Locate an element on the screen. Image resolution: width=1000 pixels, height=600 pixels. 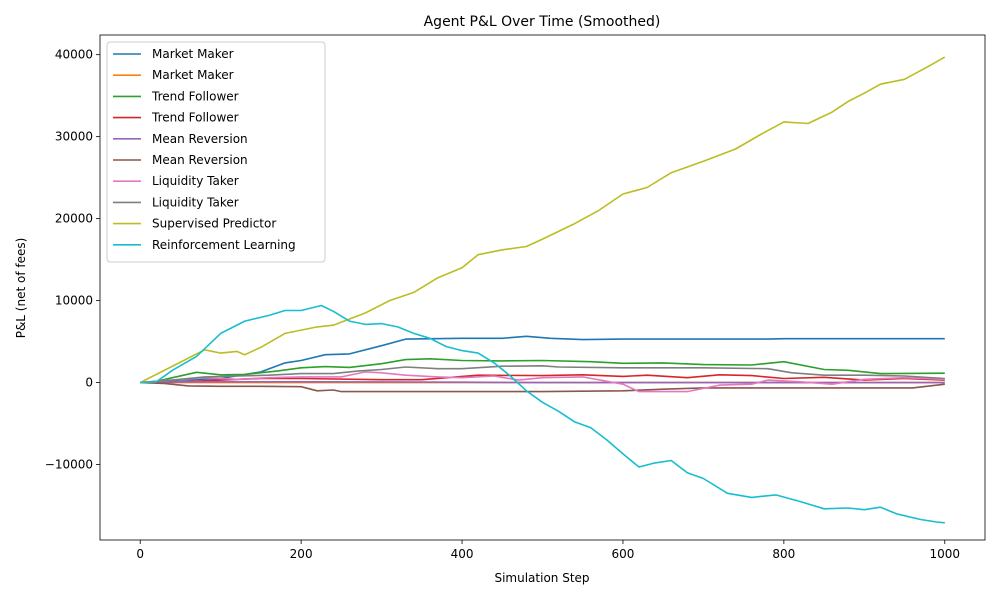
y-tick-label: 0 is located at coordinates (89, 383).